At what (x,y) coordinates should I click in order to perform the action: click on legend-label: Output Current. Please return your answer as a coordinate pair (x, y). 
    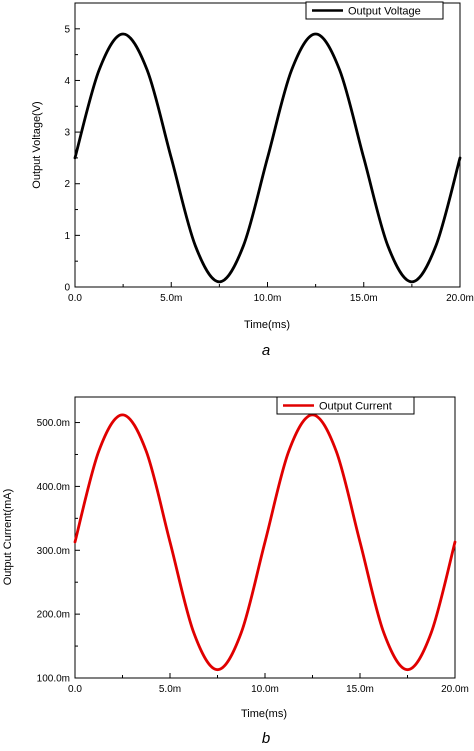
    Looking at the image, I should click on (355, 407).